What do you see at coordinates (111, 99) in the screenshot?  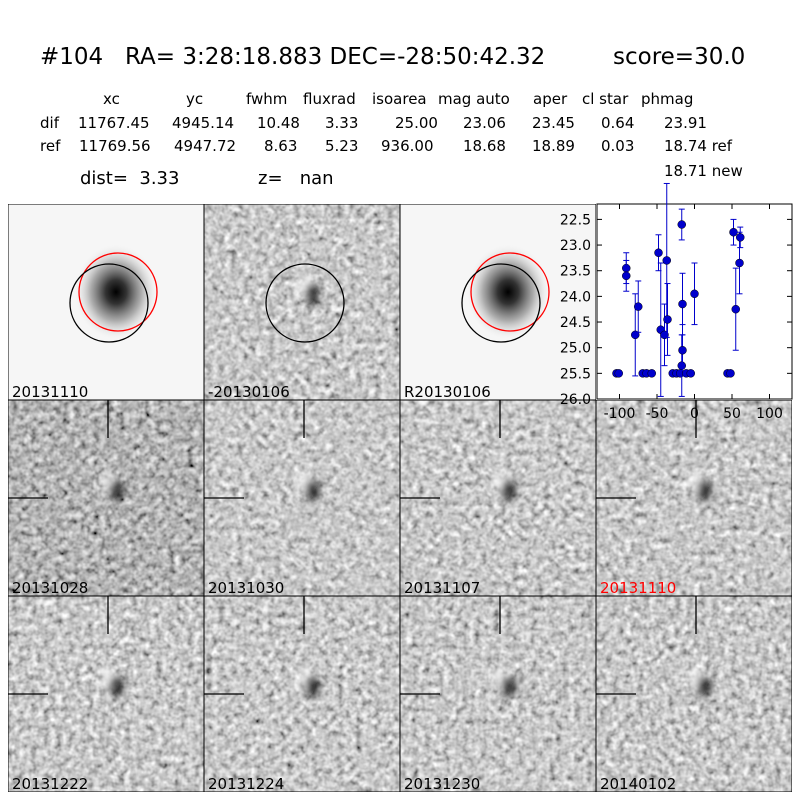 I see `column-header: xc` at bounding box center [111, 99].